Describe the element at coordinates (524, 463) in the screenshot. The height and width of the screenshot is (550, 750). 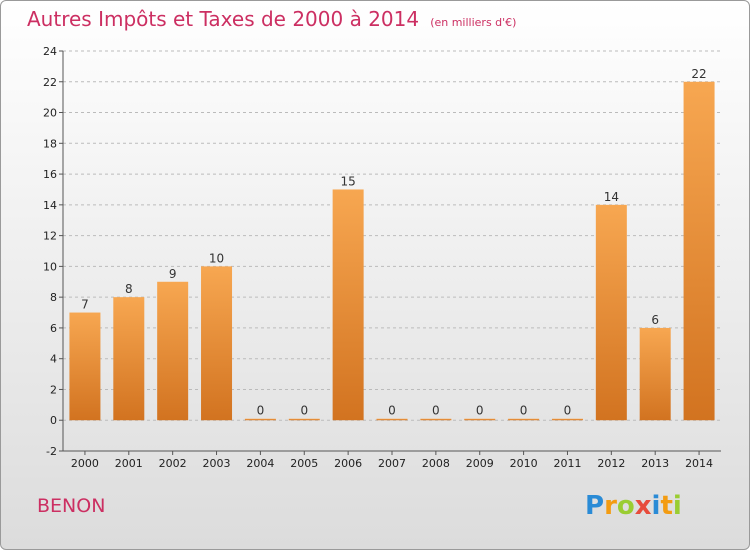
I see `x-tick-label: 2010` at that location.